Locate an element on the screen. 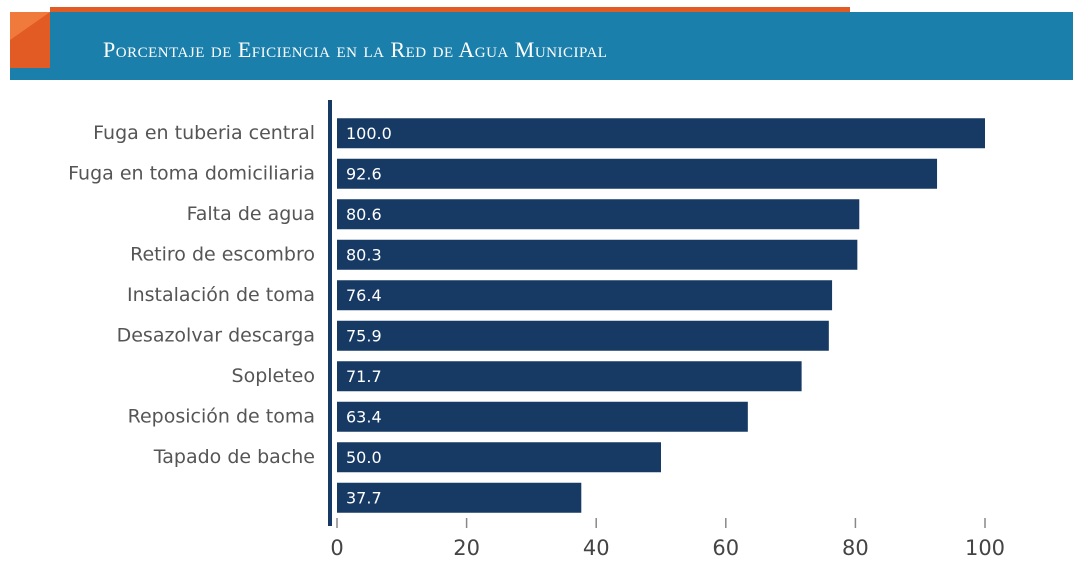 The image size is (1073, 580). y-tick-label: Retiro de escombro is located at coordinates (222, 254).